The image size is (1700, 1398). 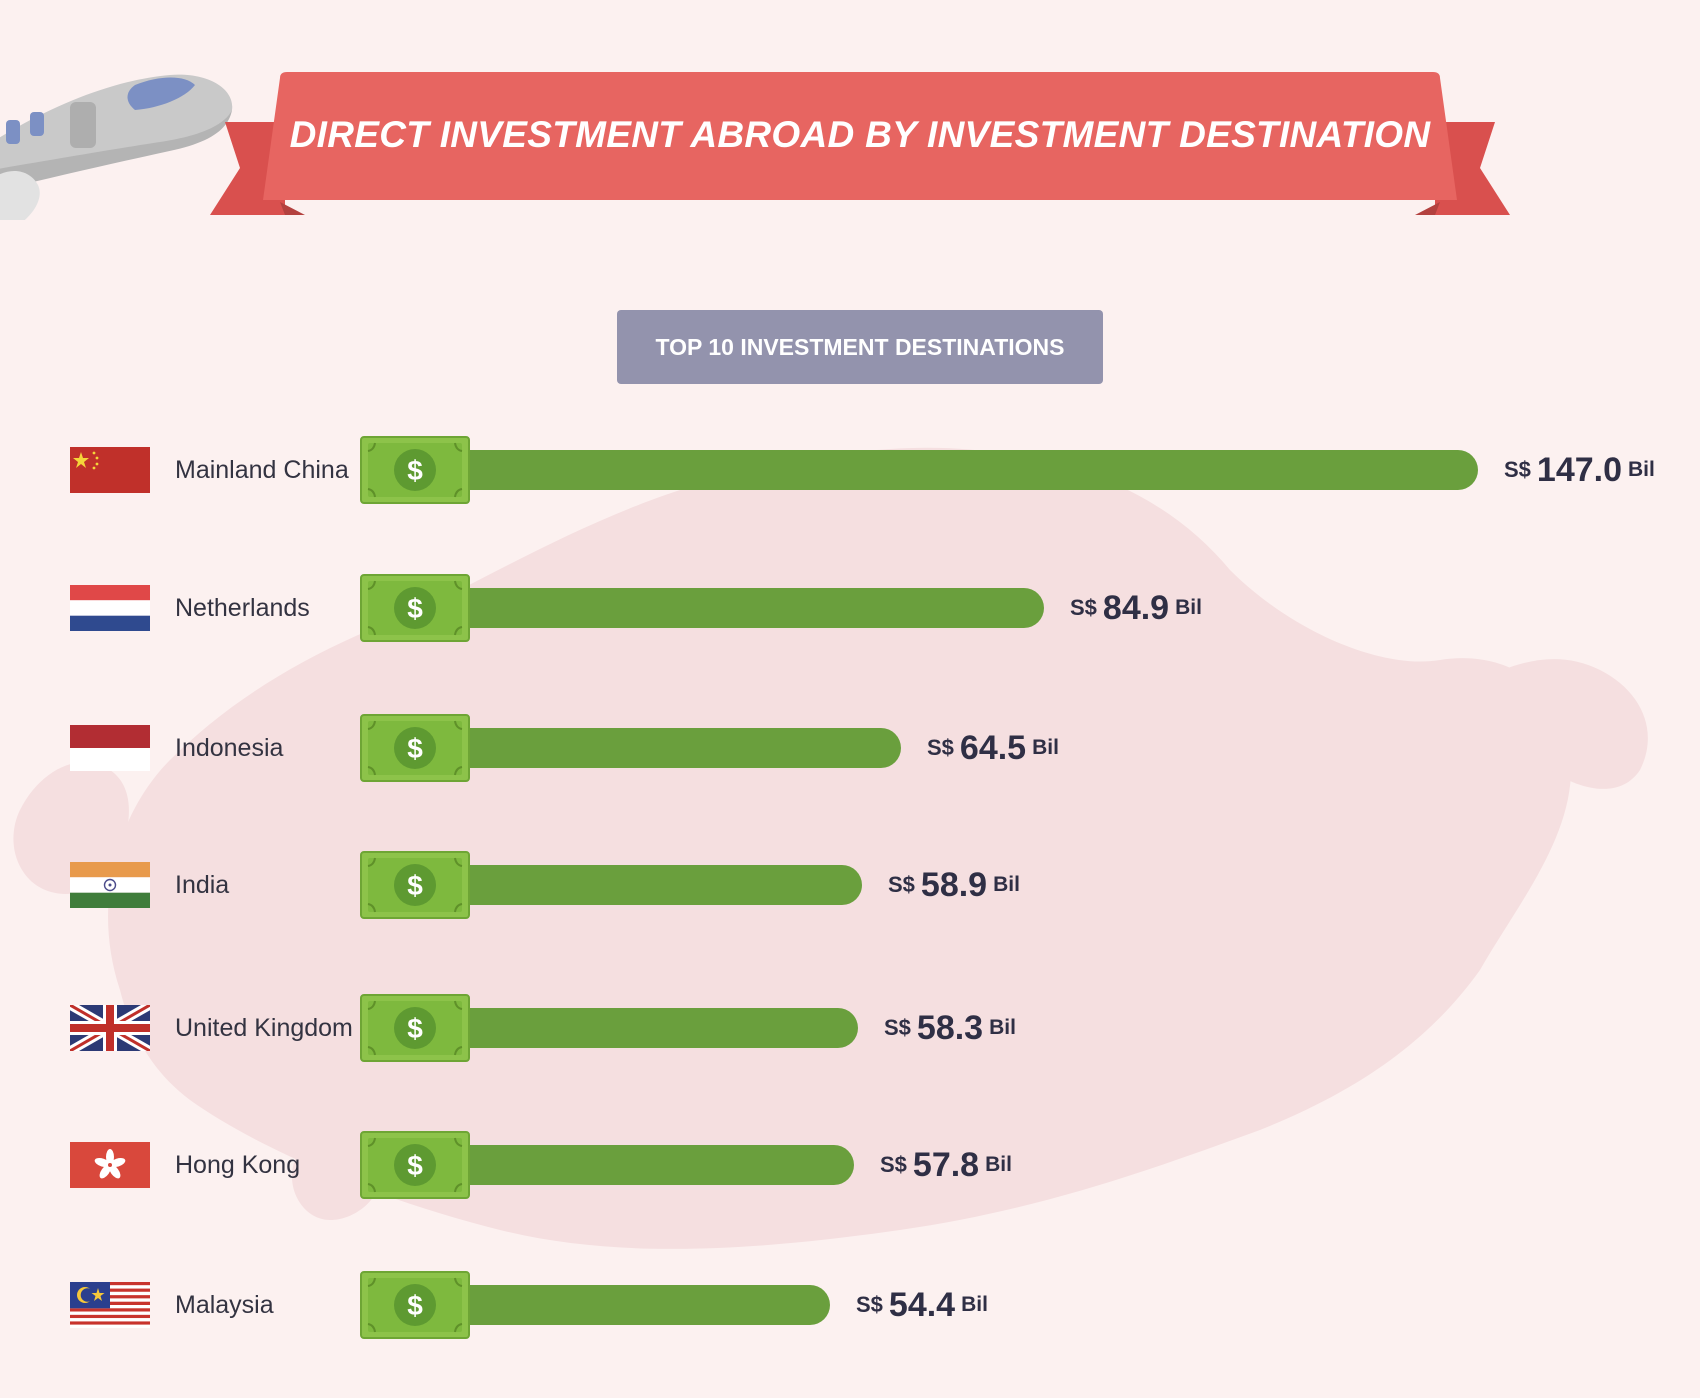 I want to click on chart-subtitle: TOP 10 INVESTMENT DESTINATIONS, so click(x=860, y=347).